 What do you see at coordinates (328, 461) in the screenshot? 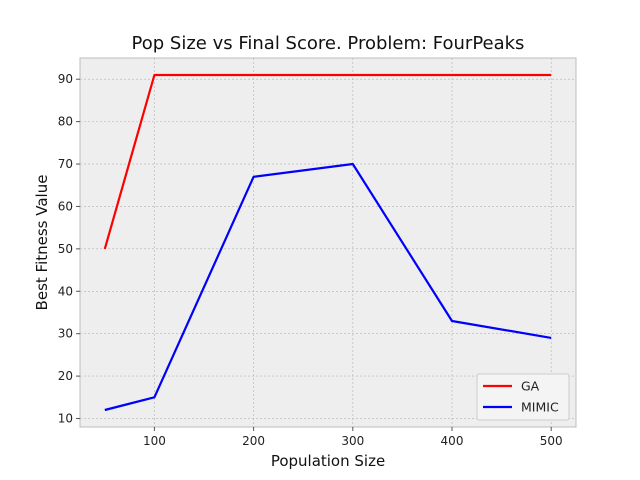
I see `x-axis-label: Population Size` at bounding box center [328, 461].